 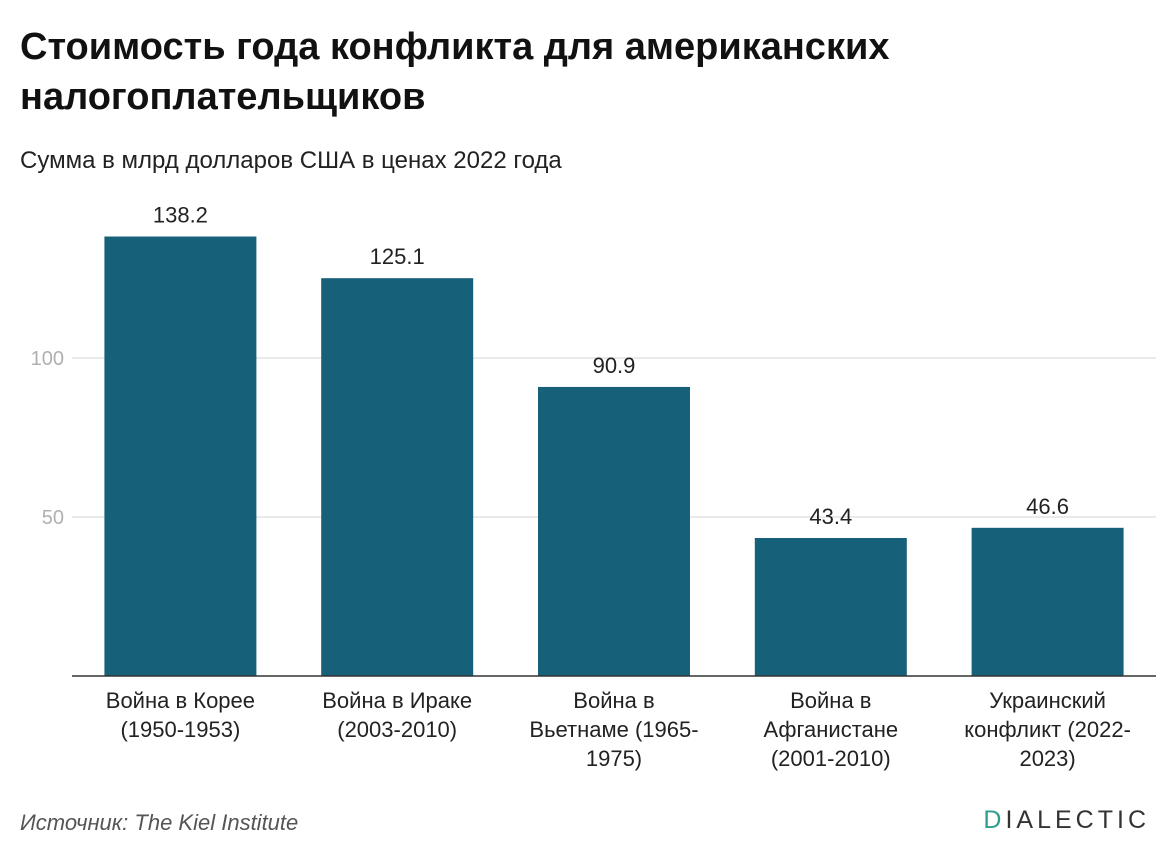 What do you see at coordinates (1047, 729) in the screenshot?
I see `category-label-5-line-2: конфликт (2022-` at bounding box center [1047, 729].